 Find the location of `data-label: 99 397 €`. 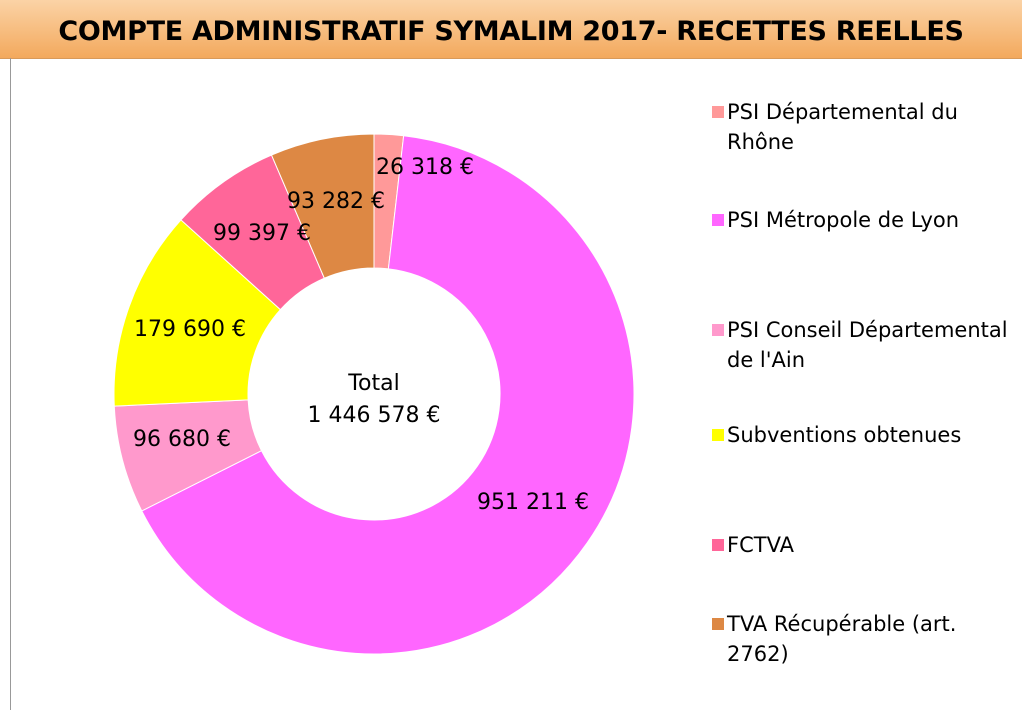

data-label: 99 397 € is located at coordinates (262, 233).